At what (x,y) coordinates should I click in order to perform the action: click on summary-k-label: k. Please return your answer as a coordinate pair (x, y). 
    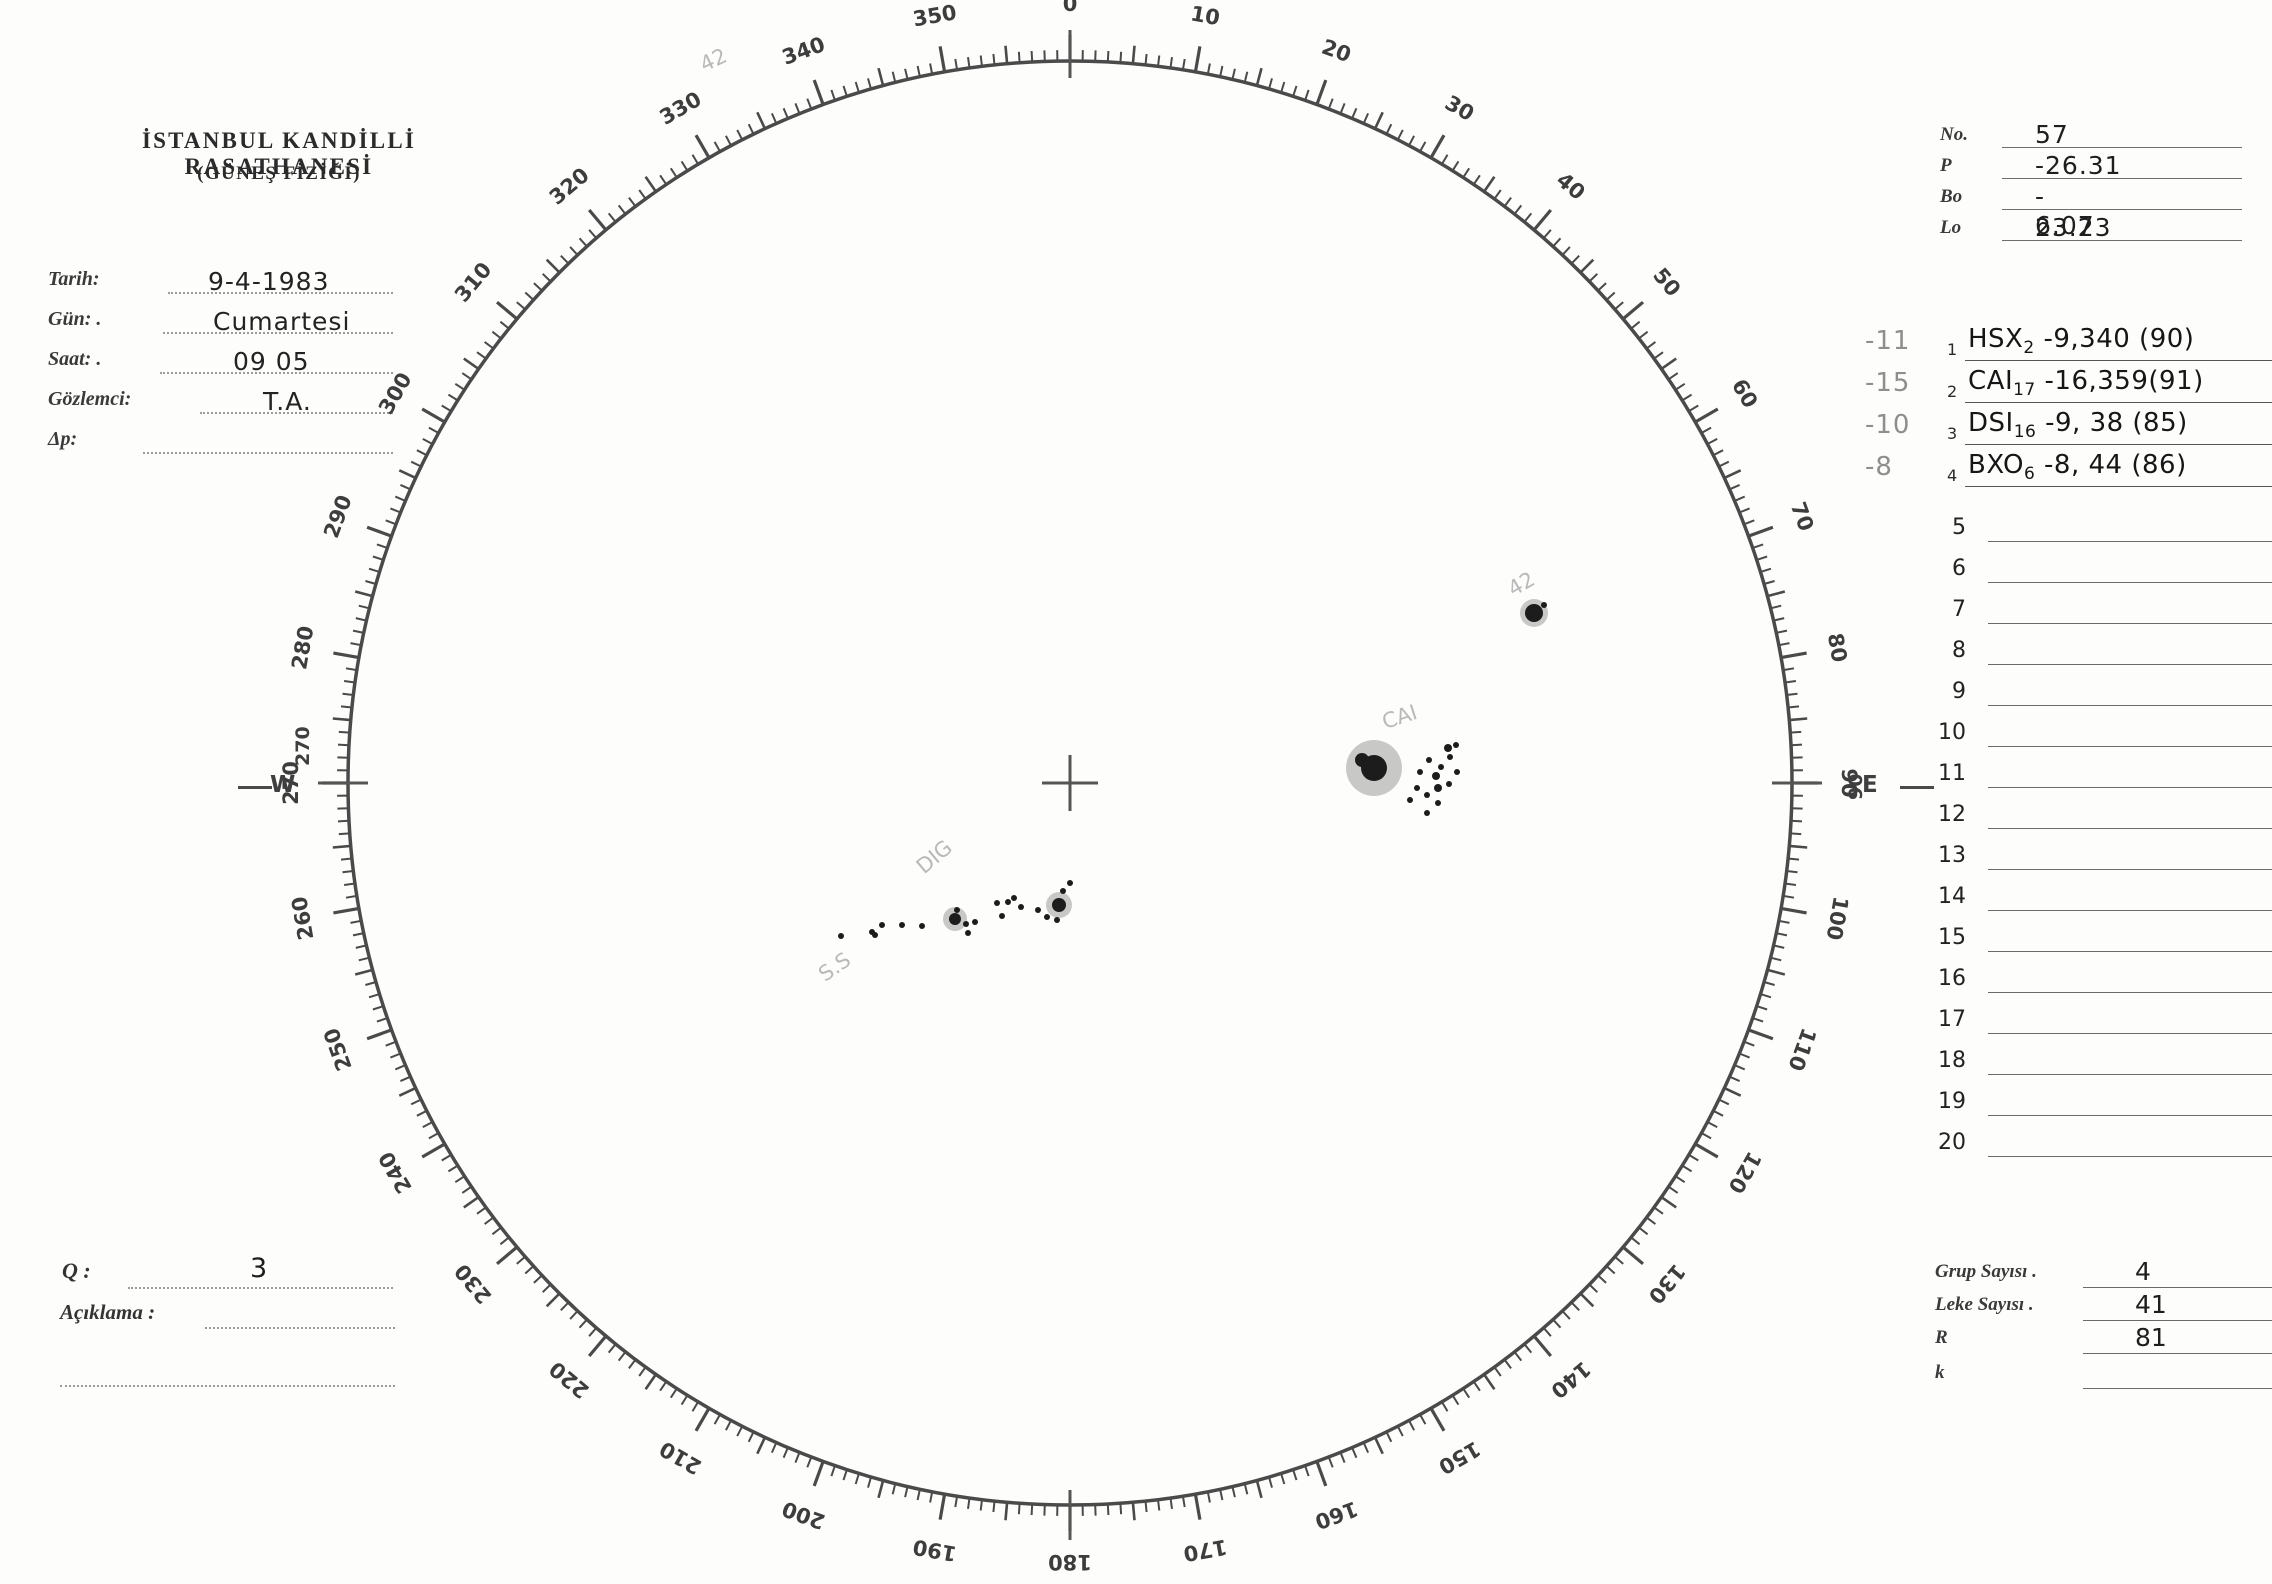
    Looking at the image, I should click on (1940, 1372).